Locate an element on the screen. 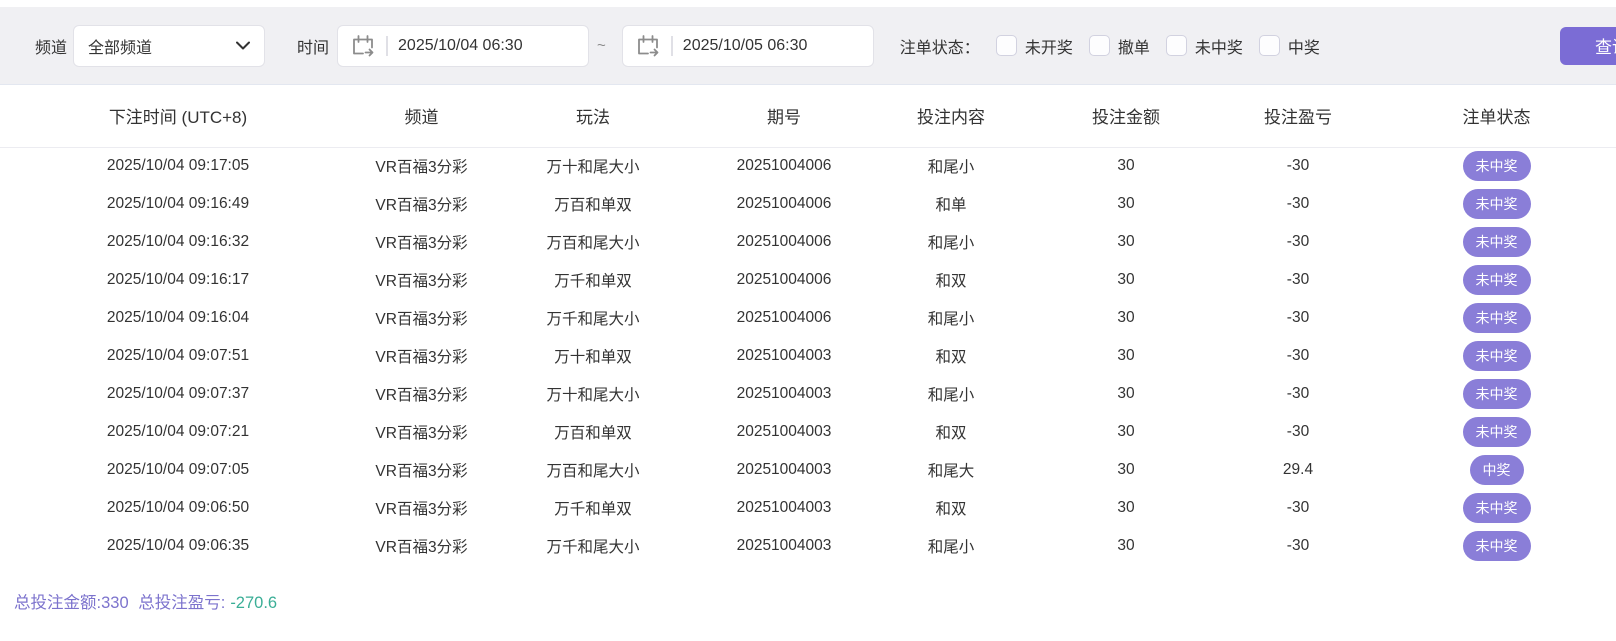 The image size is (1616, 641). status-badge: 中奖 is located at coordinates (1496, 470).